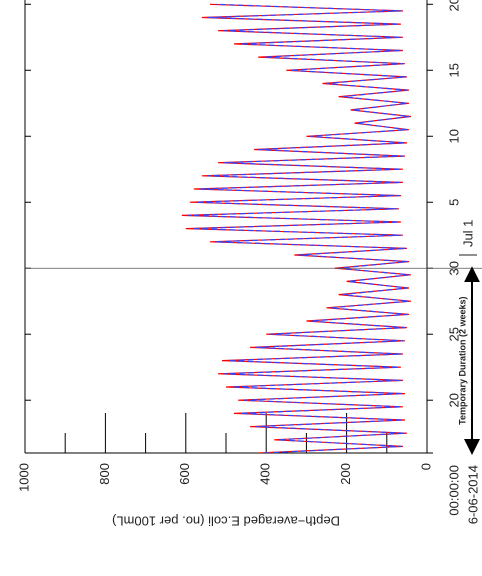 The height and width of the screenshot is (576, 482). What do you see at coordinates (265, 474) in the screenshot?
I see `y-tick-label: 400` at bounding box center [265, 474].